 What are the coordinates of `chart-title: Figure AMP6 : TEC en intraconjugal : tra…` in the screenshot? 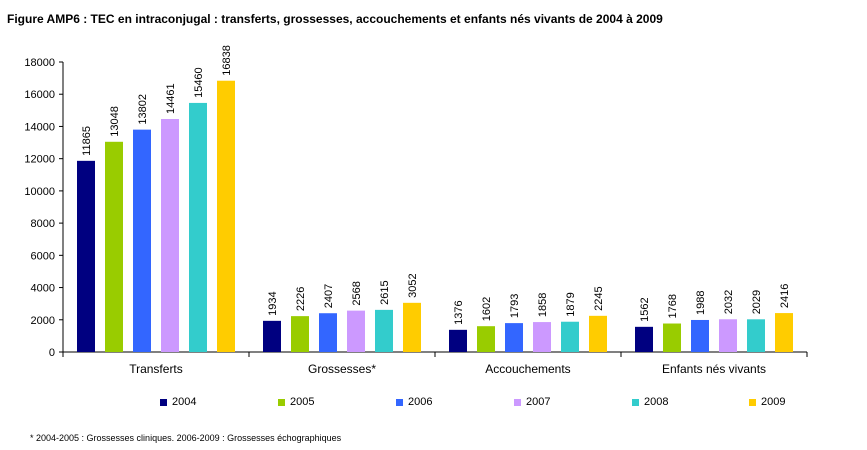 It's located at (335, 19).